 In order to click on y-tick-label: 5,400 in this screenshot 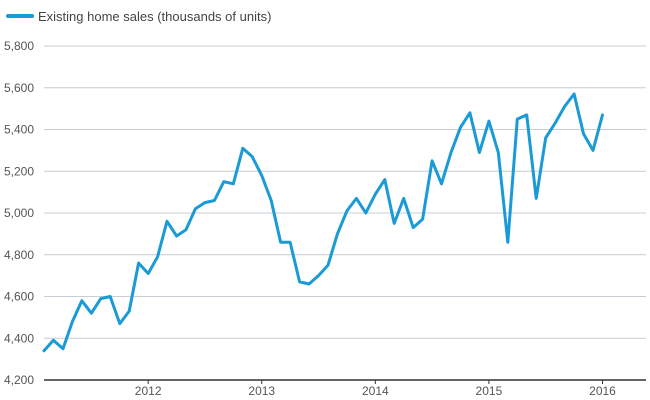, I will do `click(19, 130)`.